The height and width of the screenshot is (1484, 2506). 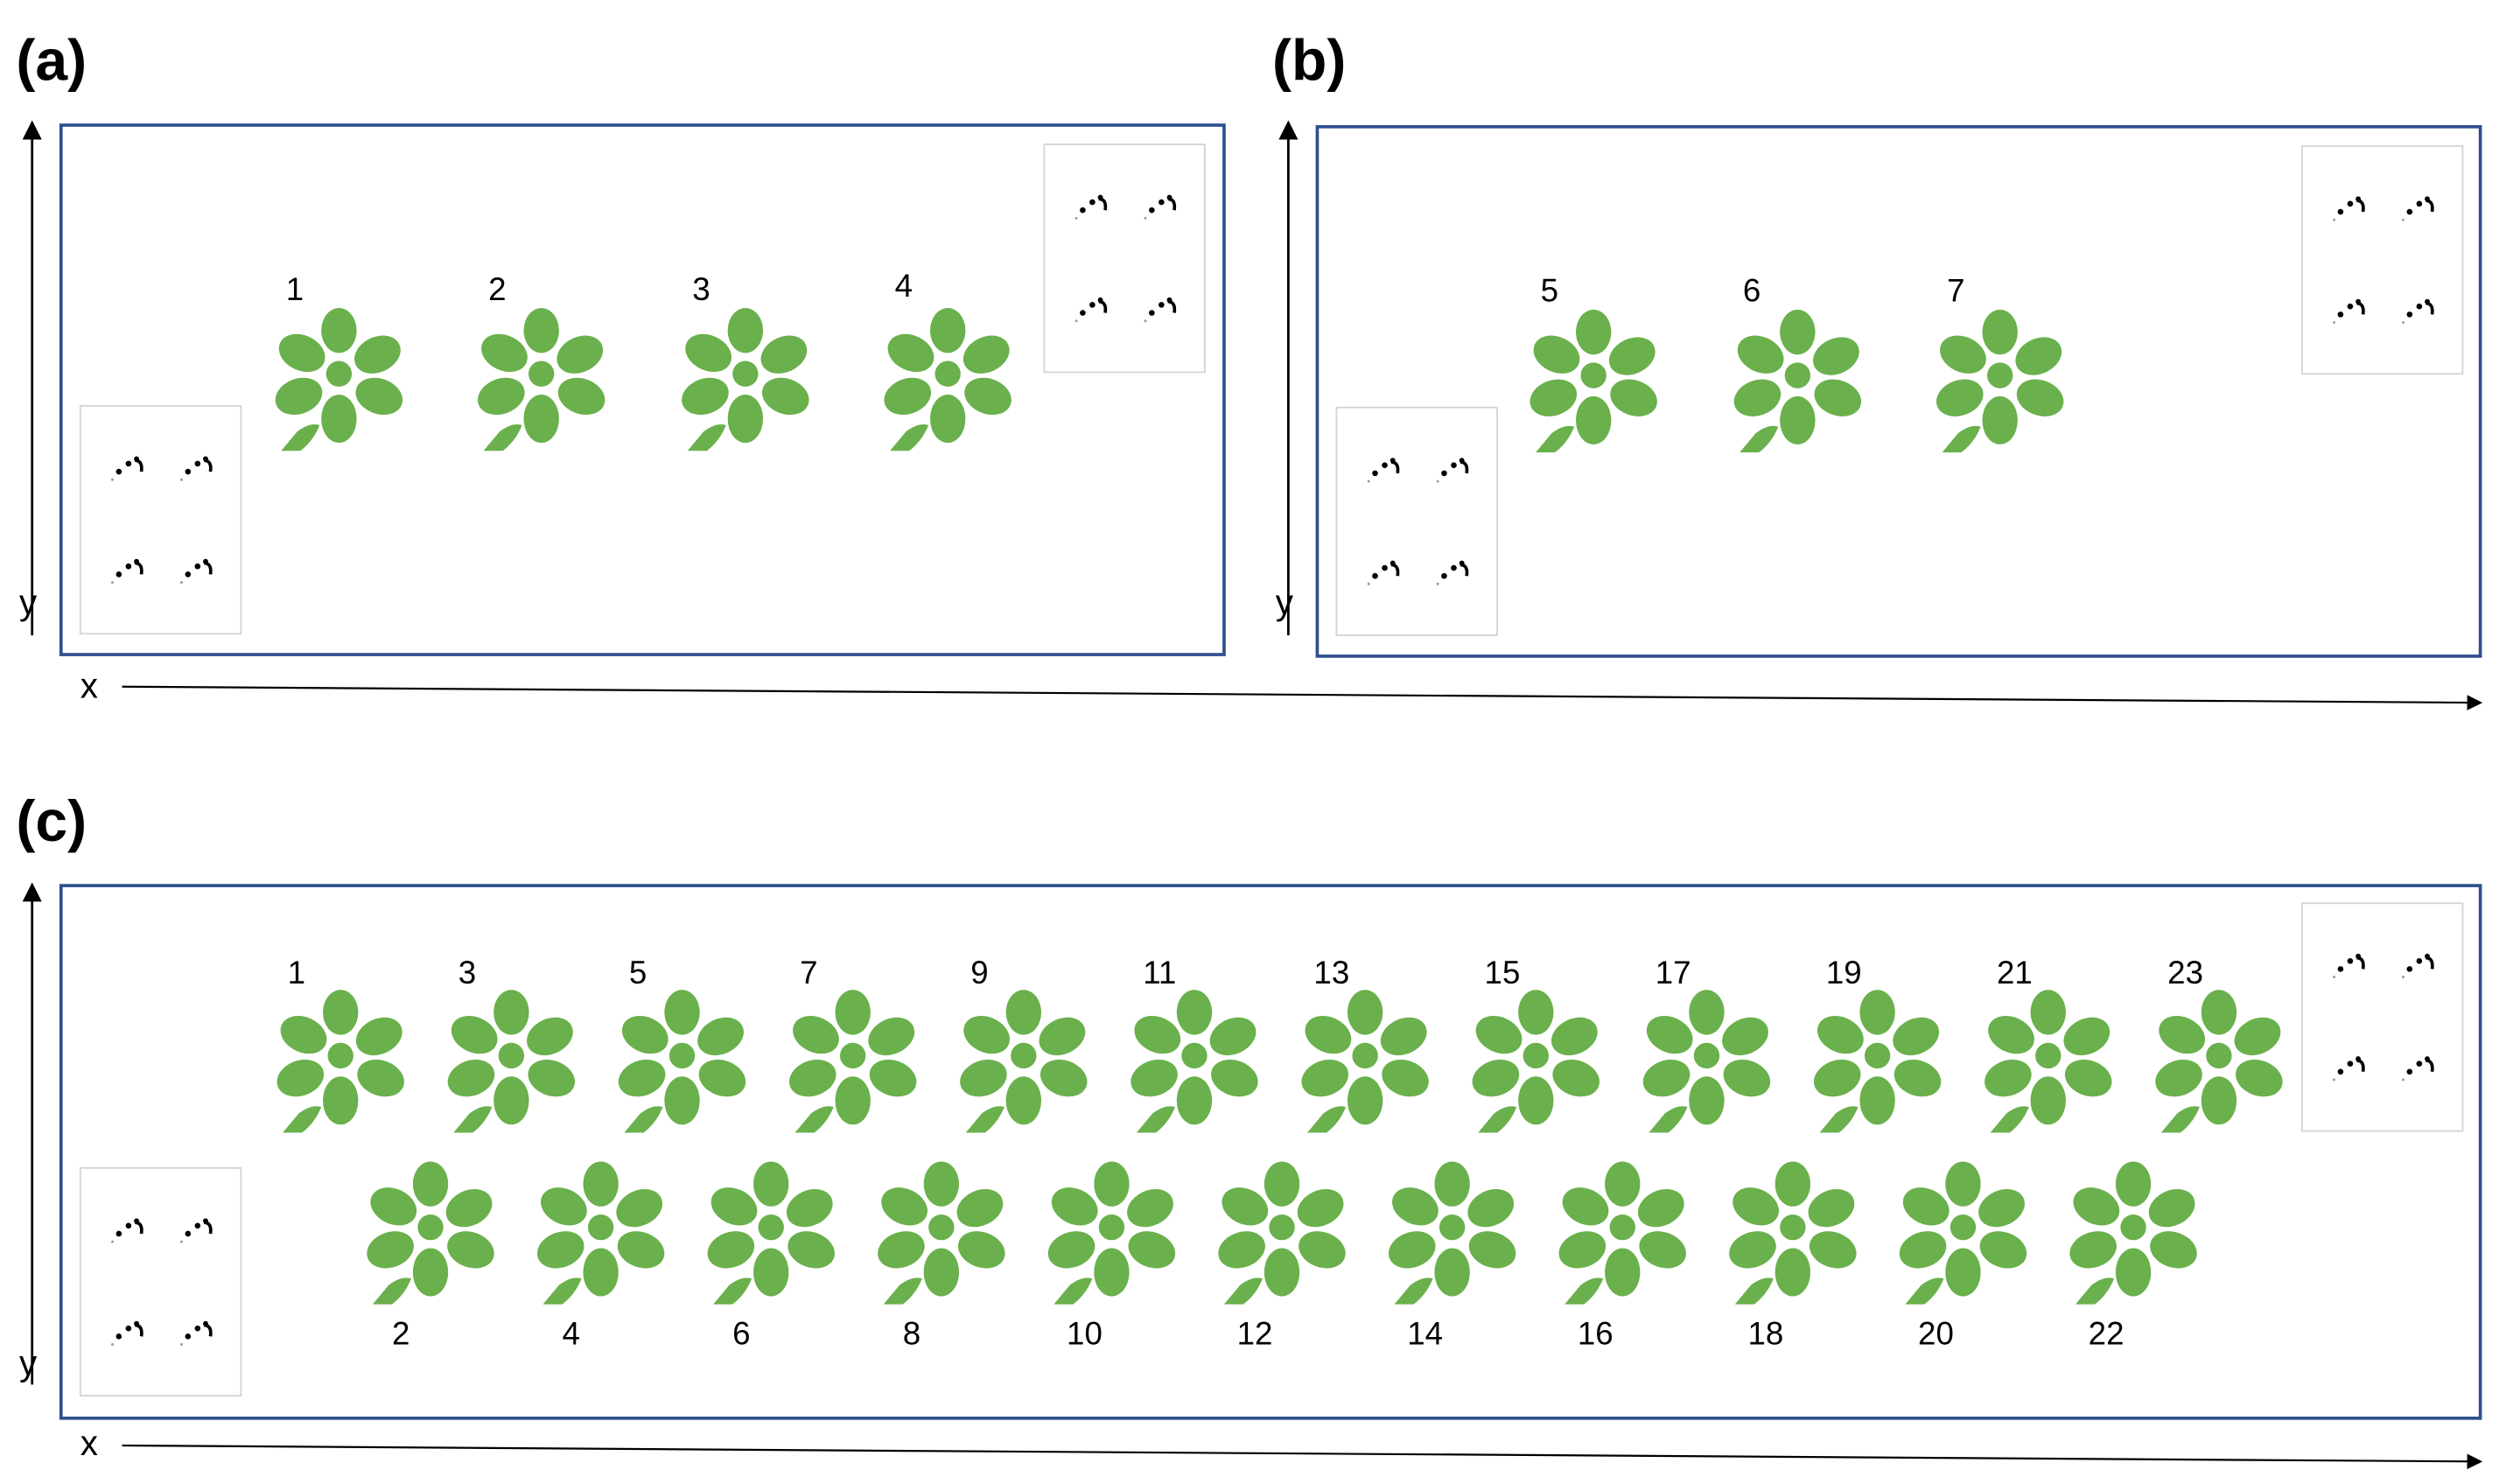 What do you see at coordinates (1765, 1334) in the screenshot?
I see `plant-number: 18` at bounding box center [1765, 1334].